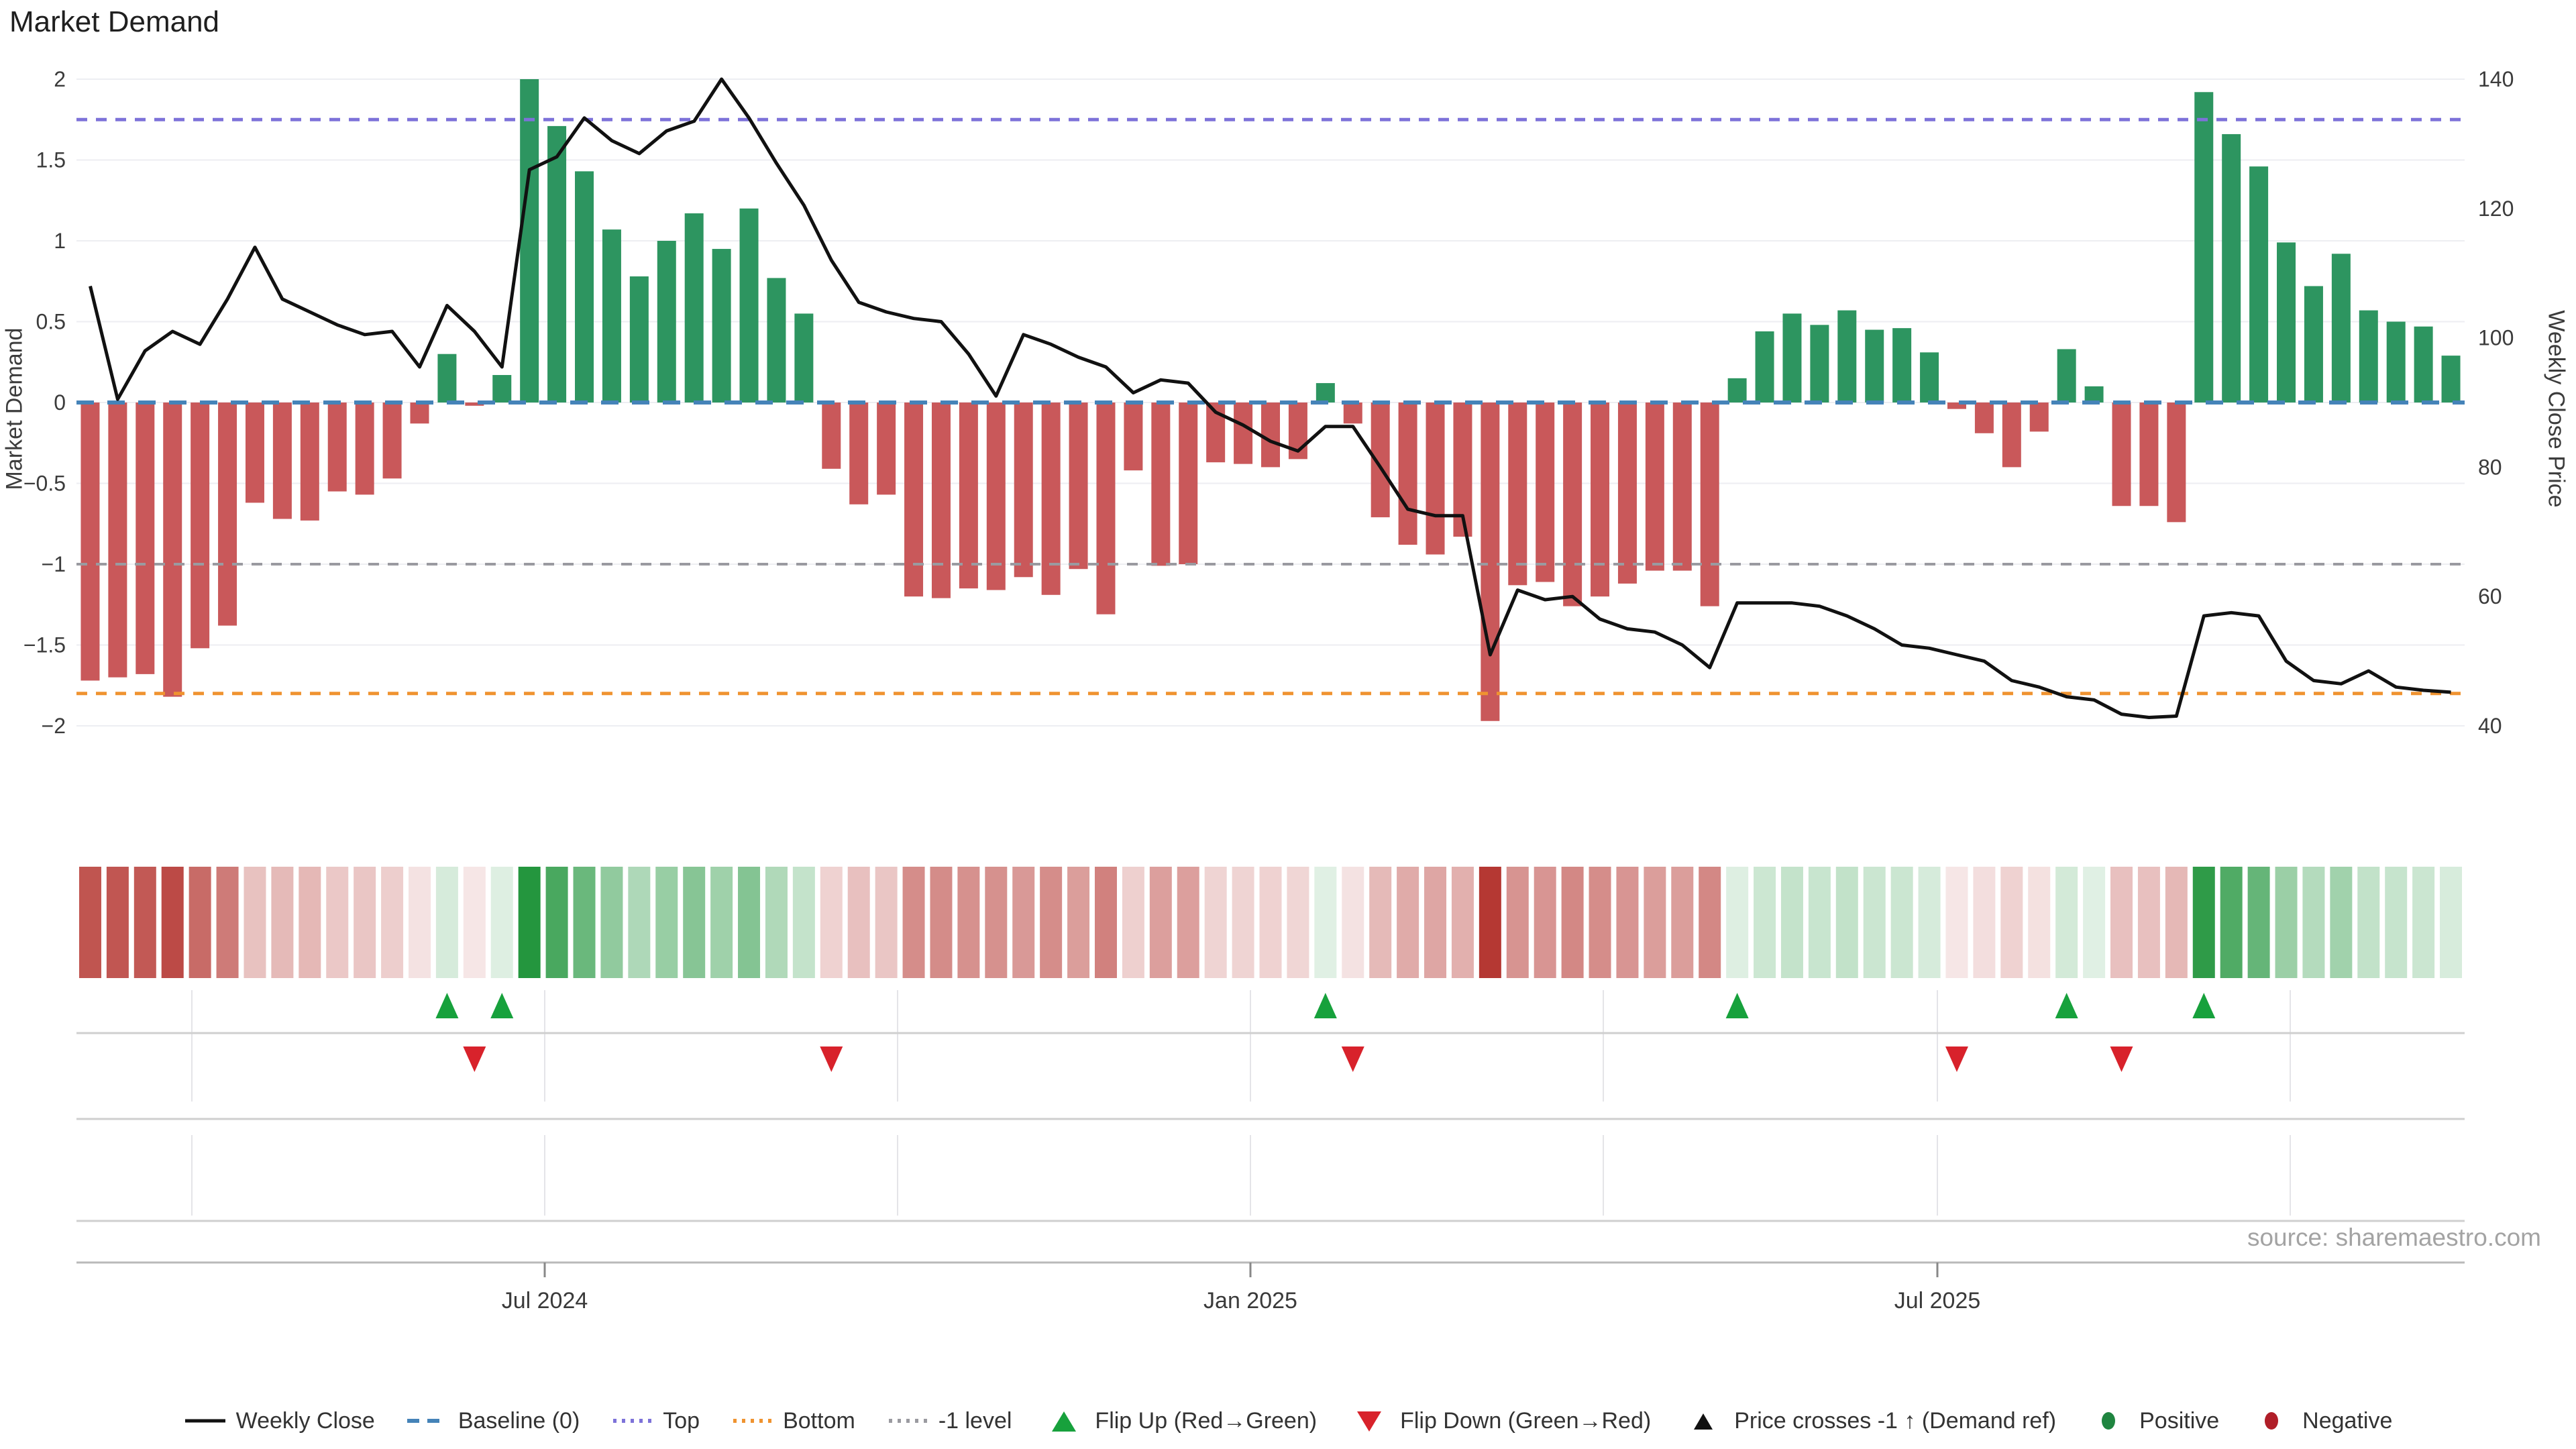  What do you see at coordinates (1325, 1032) in the screenshot?
I see `flip-markers` at bounding box center [1325, 1032].